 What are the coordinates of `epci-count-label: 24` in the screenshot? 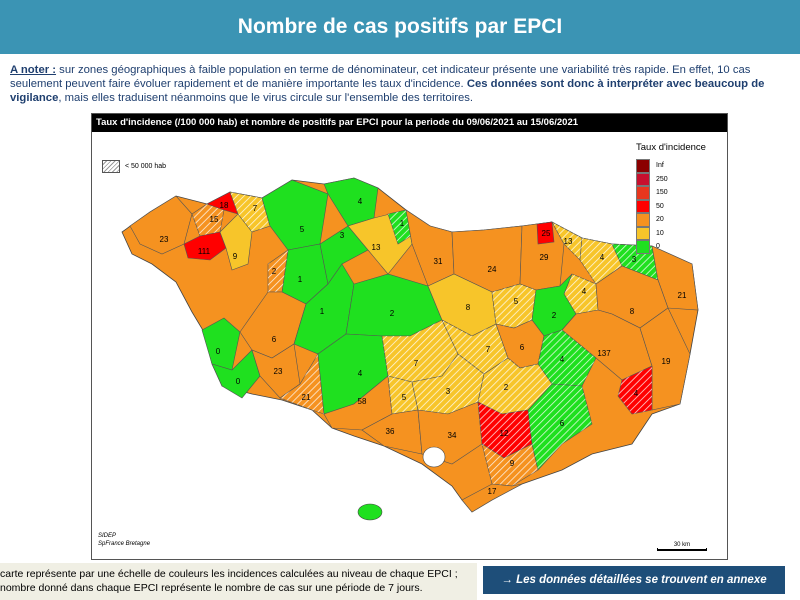 It's located at (492, 269).